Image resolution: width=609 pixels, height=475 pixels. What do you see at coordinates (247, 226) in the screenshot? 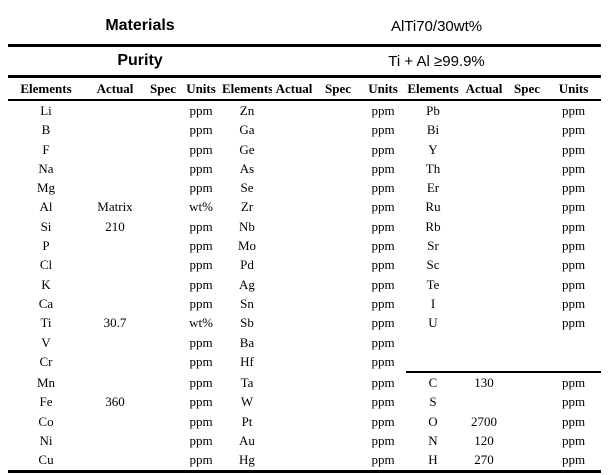
I see `element-symbol: Nb` at bounding box center [247, 226].